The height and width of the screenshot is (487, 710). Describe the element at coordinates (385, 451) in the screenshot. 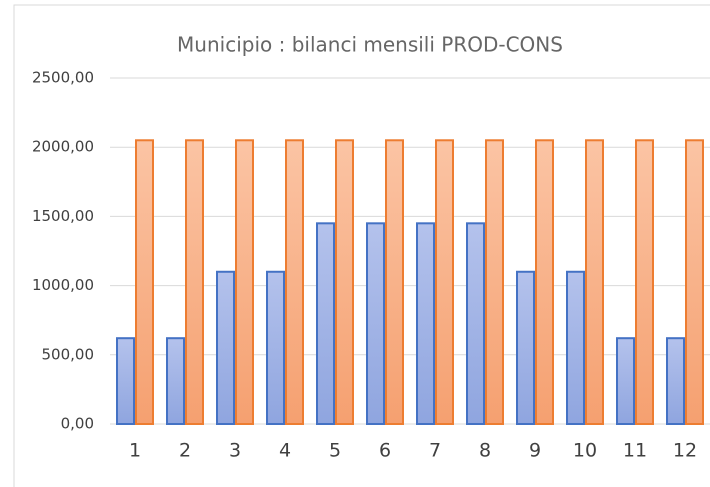

I see `x-tick-label: 6` at that location.